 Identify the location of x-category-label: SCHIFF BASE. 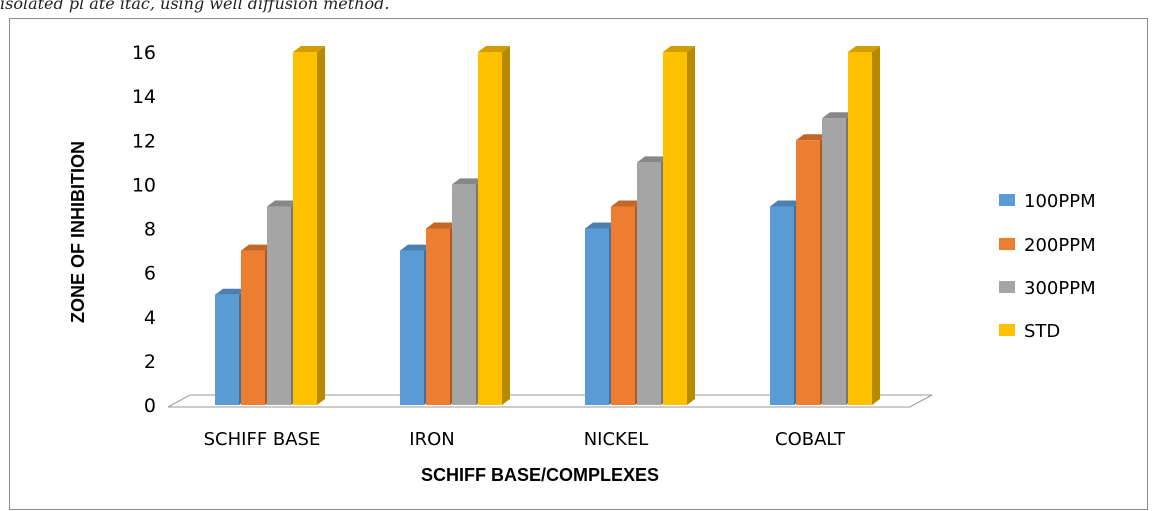
(262, 439).